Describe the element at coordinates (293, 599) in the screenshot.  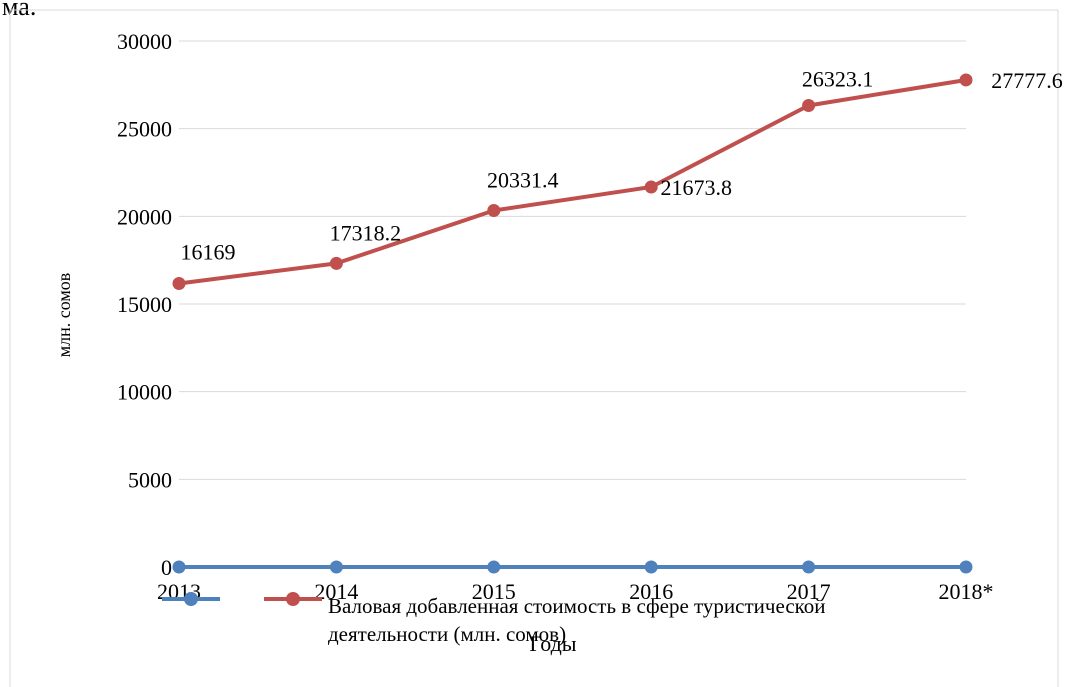
I see `legend-swatch-series-2-marker` at that location.